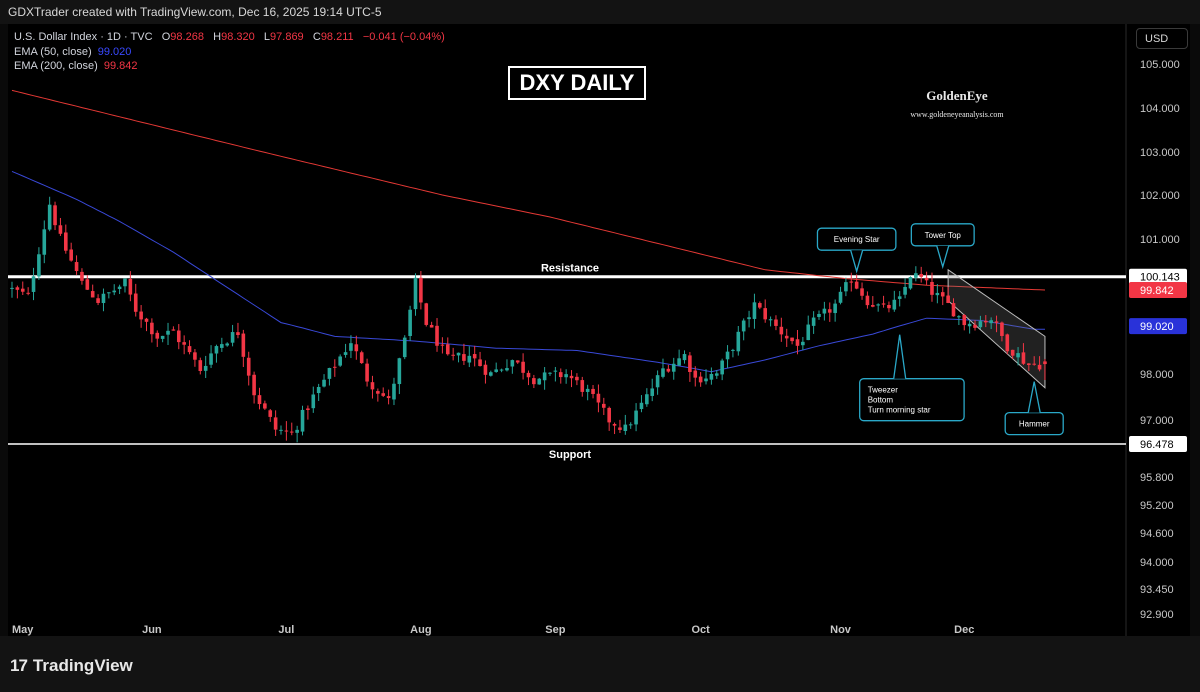 Image resolution: width=1200 pixels, height=692 pixels. Describe the element at coordinates (1157, 506) in the screenshot. I see `y-tick-label: 95.200` at that location.